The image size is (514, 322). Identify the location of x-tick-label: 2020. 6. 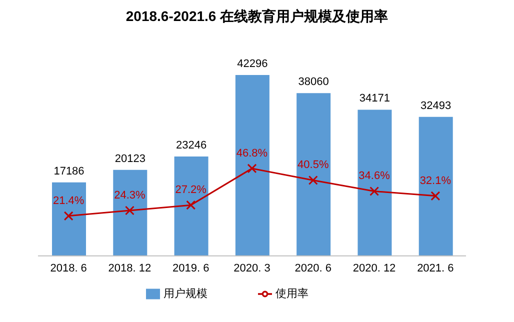
(313, 268).